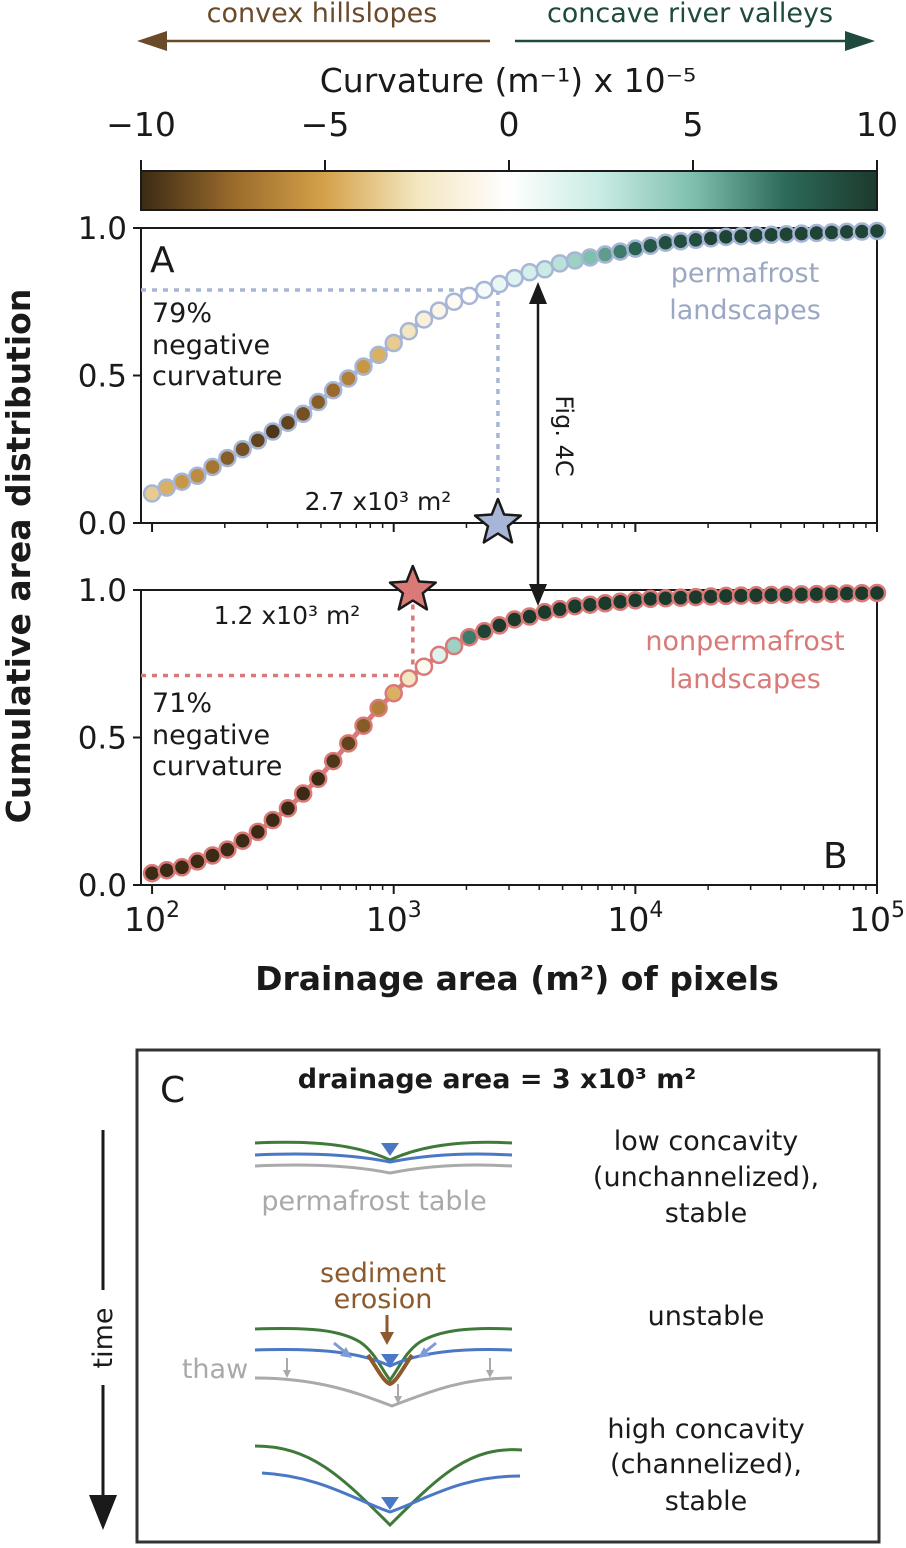 This screenshot has height=1548, width=906. What do you see at coordinates (102, 377) in the screenshot?
I see `y-tick-label: 0.5` at bounding box center [102, 377].